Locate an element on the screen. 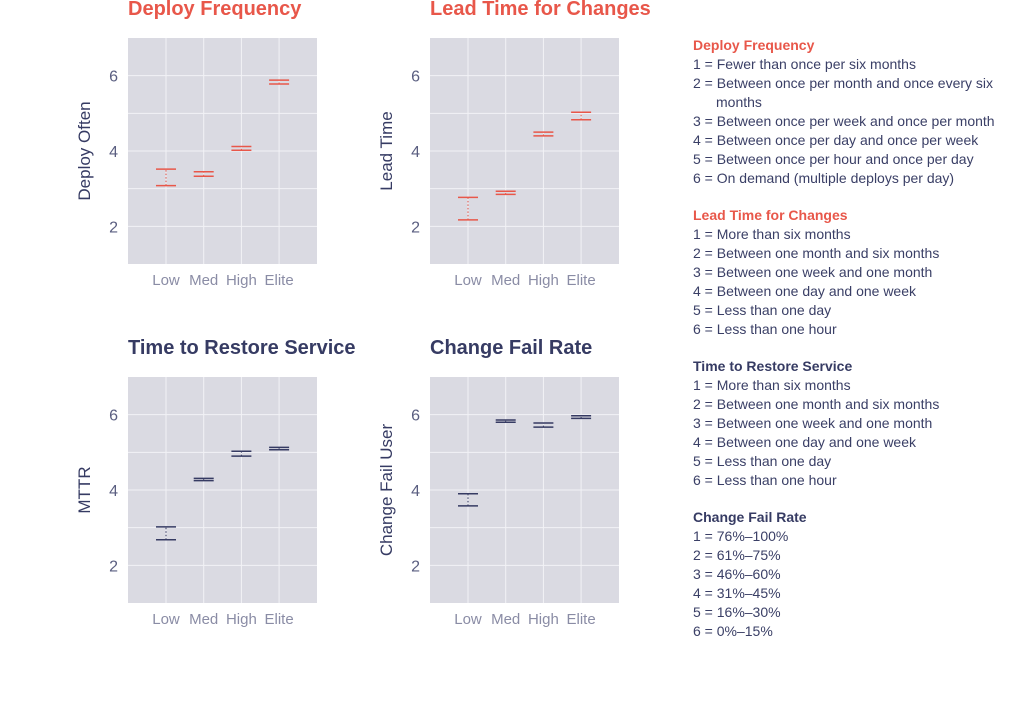 The image size is (1024, 717). legend-item: 3 = 46%–60% is located at coordinates (737, 574).